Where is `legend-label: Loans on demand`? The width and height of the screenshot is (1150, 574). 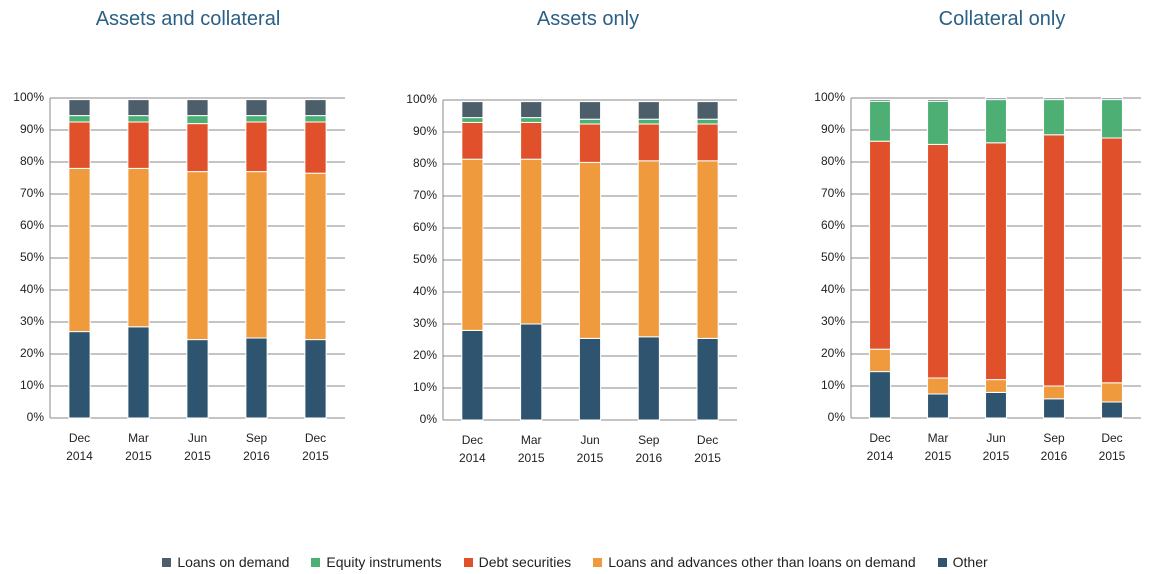 legend-label: Loans on demand is located at coordinates (233, 562).